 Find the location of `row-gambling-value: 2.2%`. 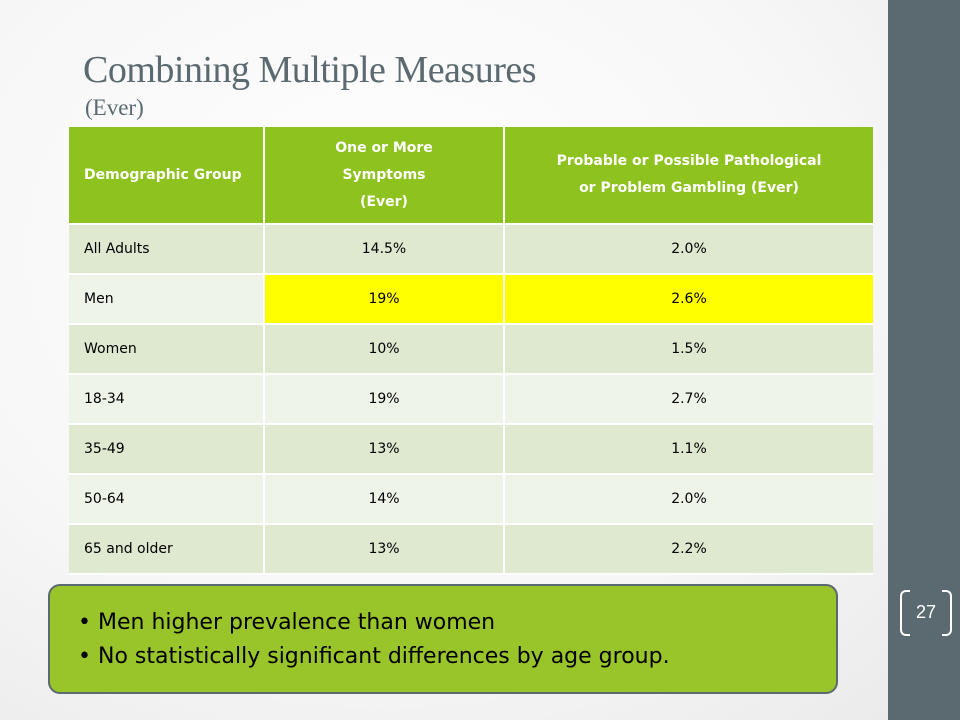

row-gambling-value: 2.2% is located at coordinates (688, 549).